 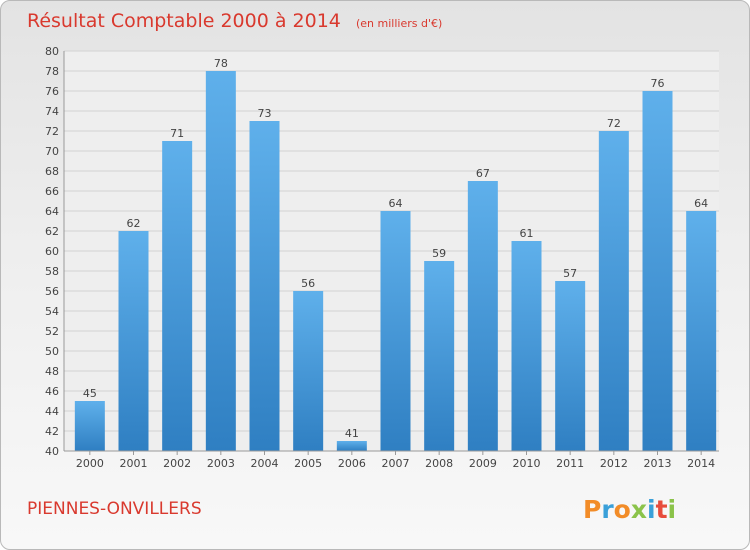 What do you see at coordinates (526, 346) in the screenshot?
I see `bar-2010` at bounding box center [526, 346].